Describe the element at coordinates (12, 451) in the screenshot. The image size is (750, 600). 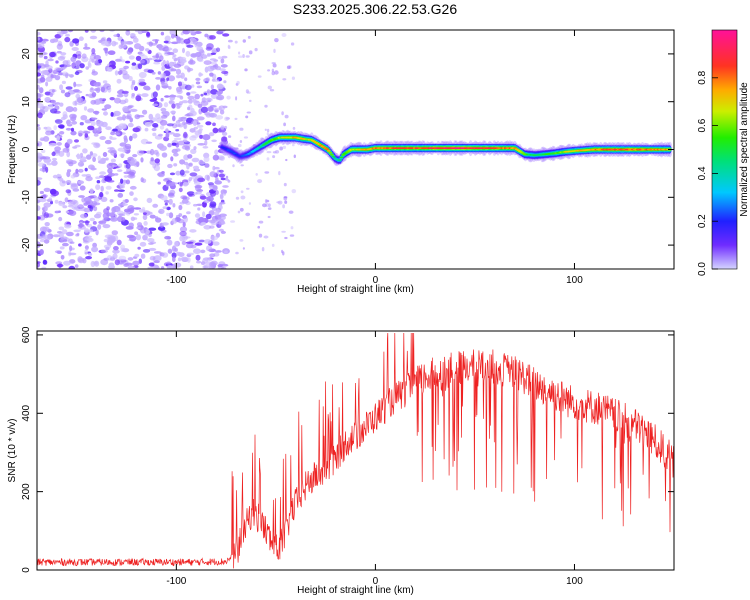
I see `snr-ylabel: SNR (10 * v/v)` at that location.